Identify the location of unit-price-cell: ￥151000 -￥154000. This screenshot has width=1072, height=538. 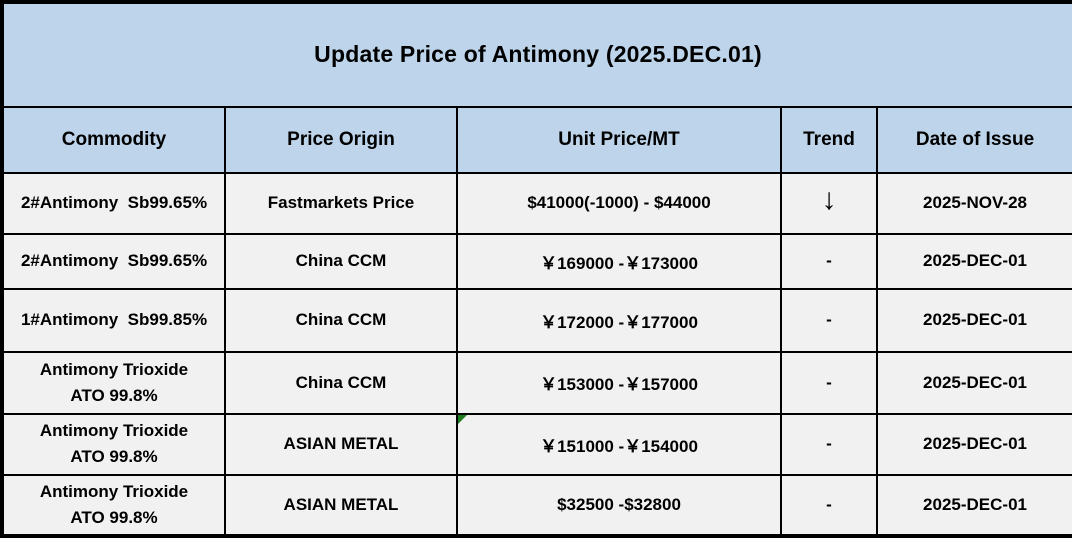
(619, 444).